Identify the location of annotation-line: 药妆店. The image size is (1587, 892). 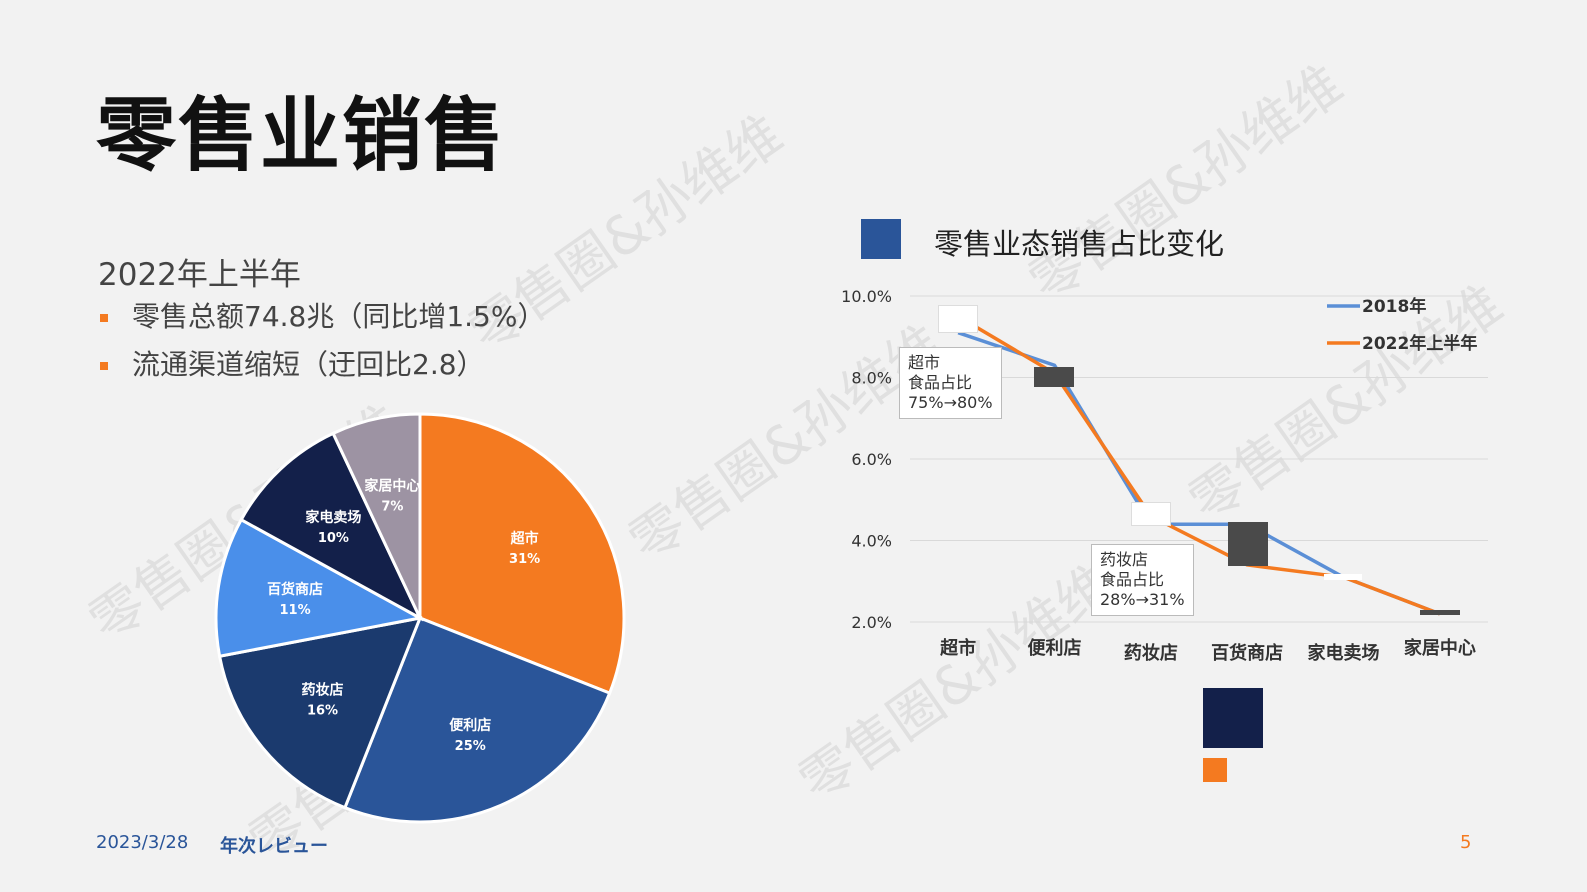
(1124, 559).